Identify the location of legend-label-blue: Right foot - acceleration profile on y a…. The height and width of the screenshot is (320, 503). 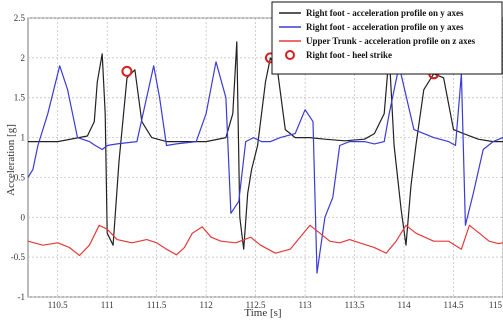
(385, 27).